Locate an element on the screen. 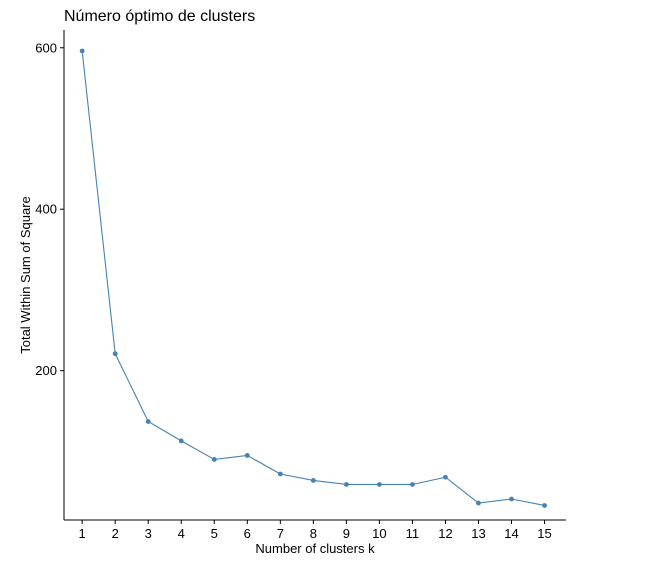  chart-title: Número óptimo de clusters is located at coordinates (159, 16).